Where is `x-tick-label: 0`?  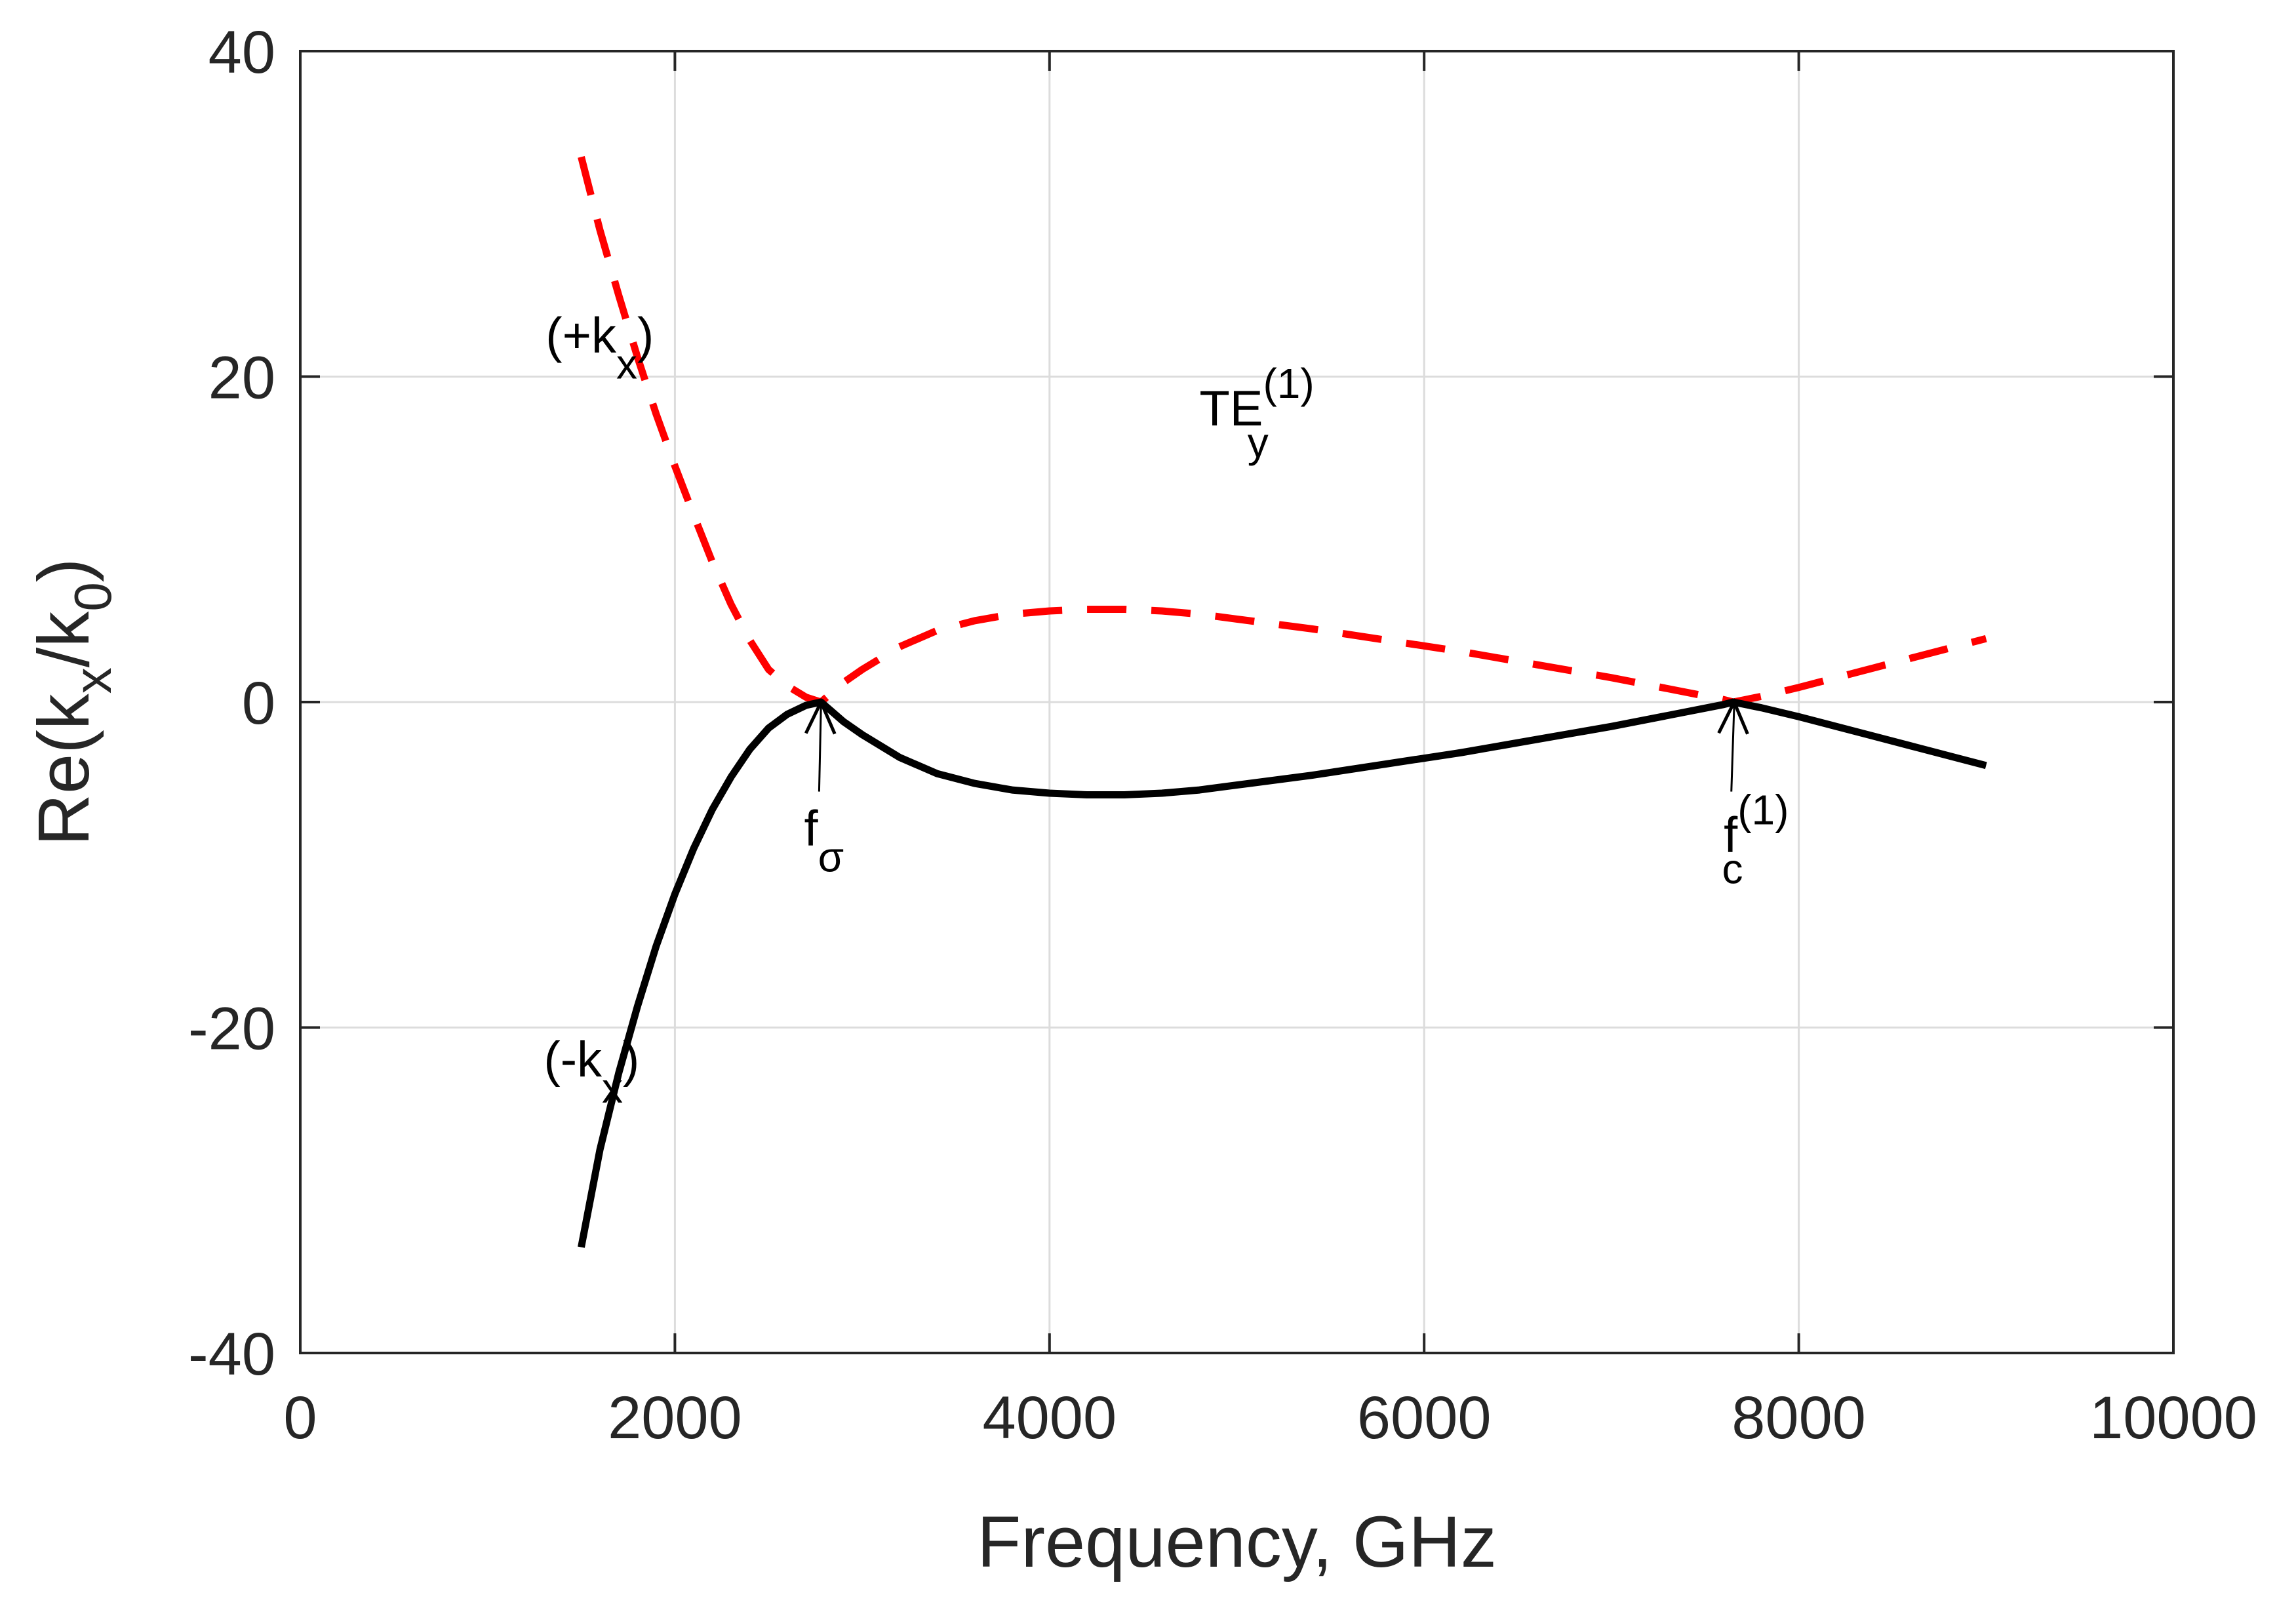 x-tick-label: 0 is located at coordinates (300, 1417).